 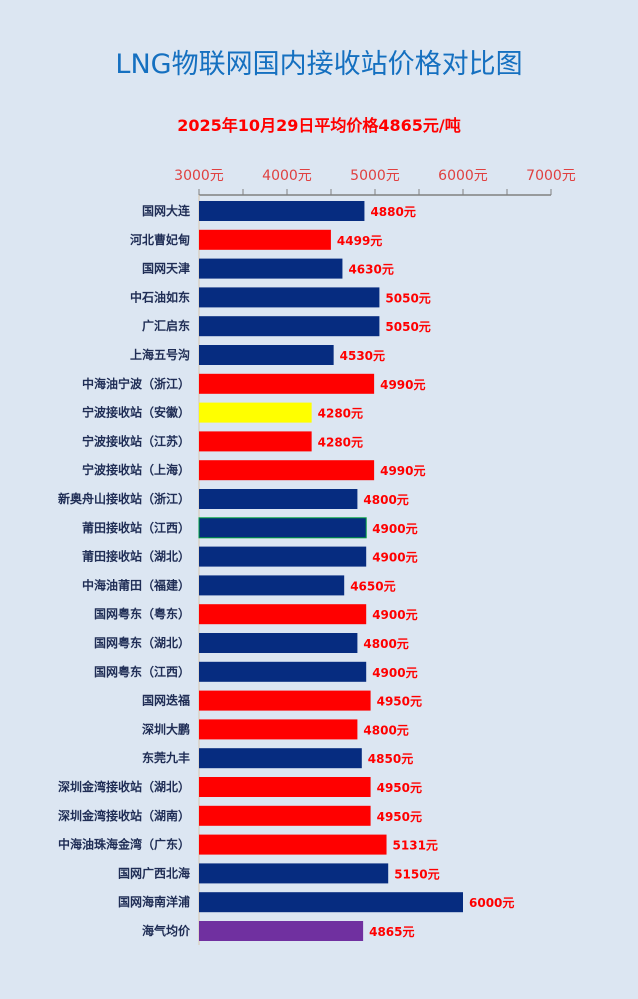 What do you see at coordinates (160, 296) in the screenshot?
I see `category-label: 中石油如东` at bounding box center [160, 296].